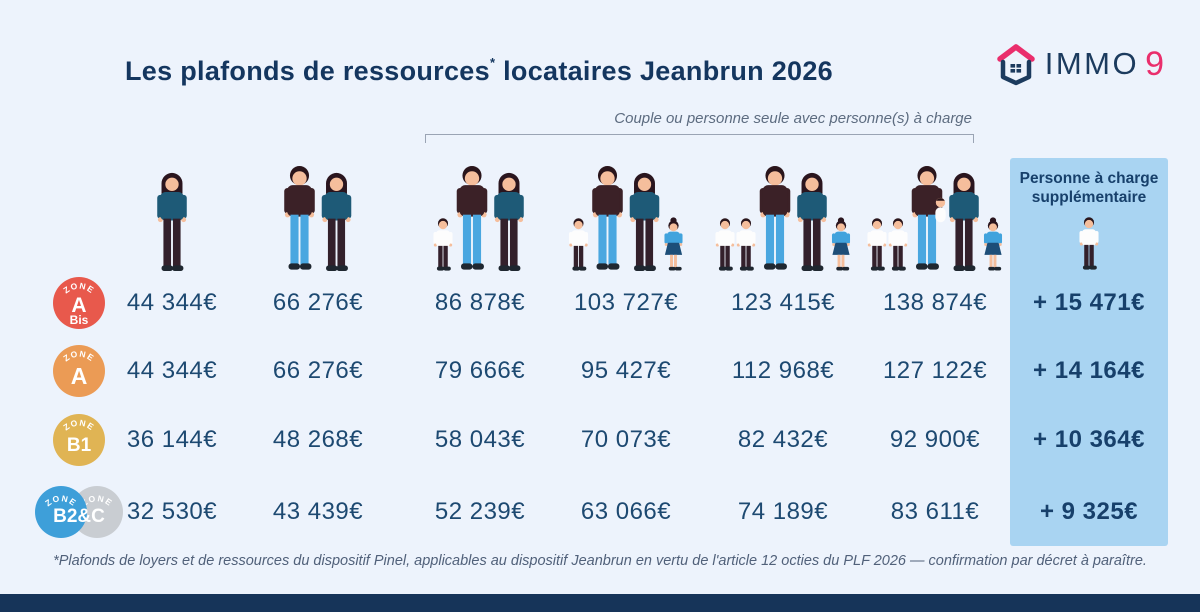 Image resolution: width=1200 pixels, height=612 pixels. Describe the element at coordinates (664, 71) in the screenshot. I see `title-suffix: locataires Jeanbrun 2026` at that location.